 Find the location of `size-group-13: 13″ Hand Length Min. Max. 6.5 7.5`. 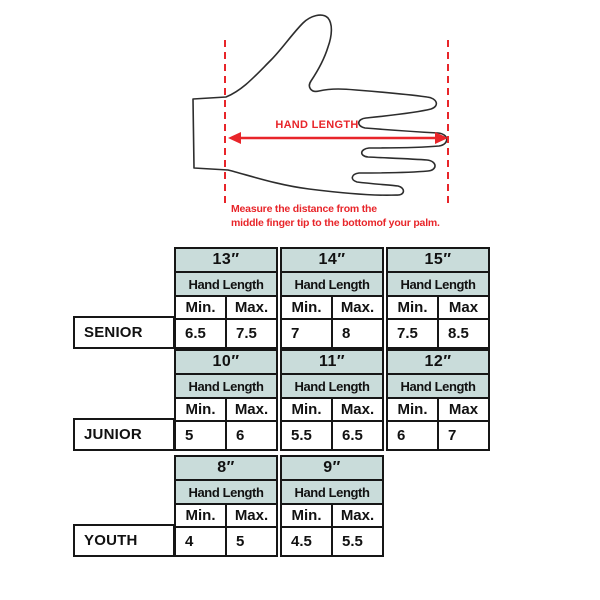

size-group-13: 13″ Hand Length Min. Max. 6.5 7.5 is located at coordinates (226, 298).